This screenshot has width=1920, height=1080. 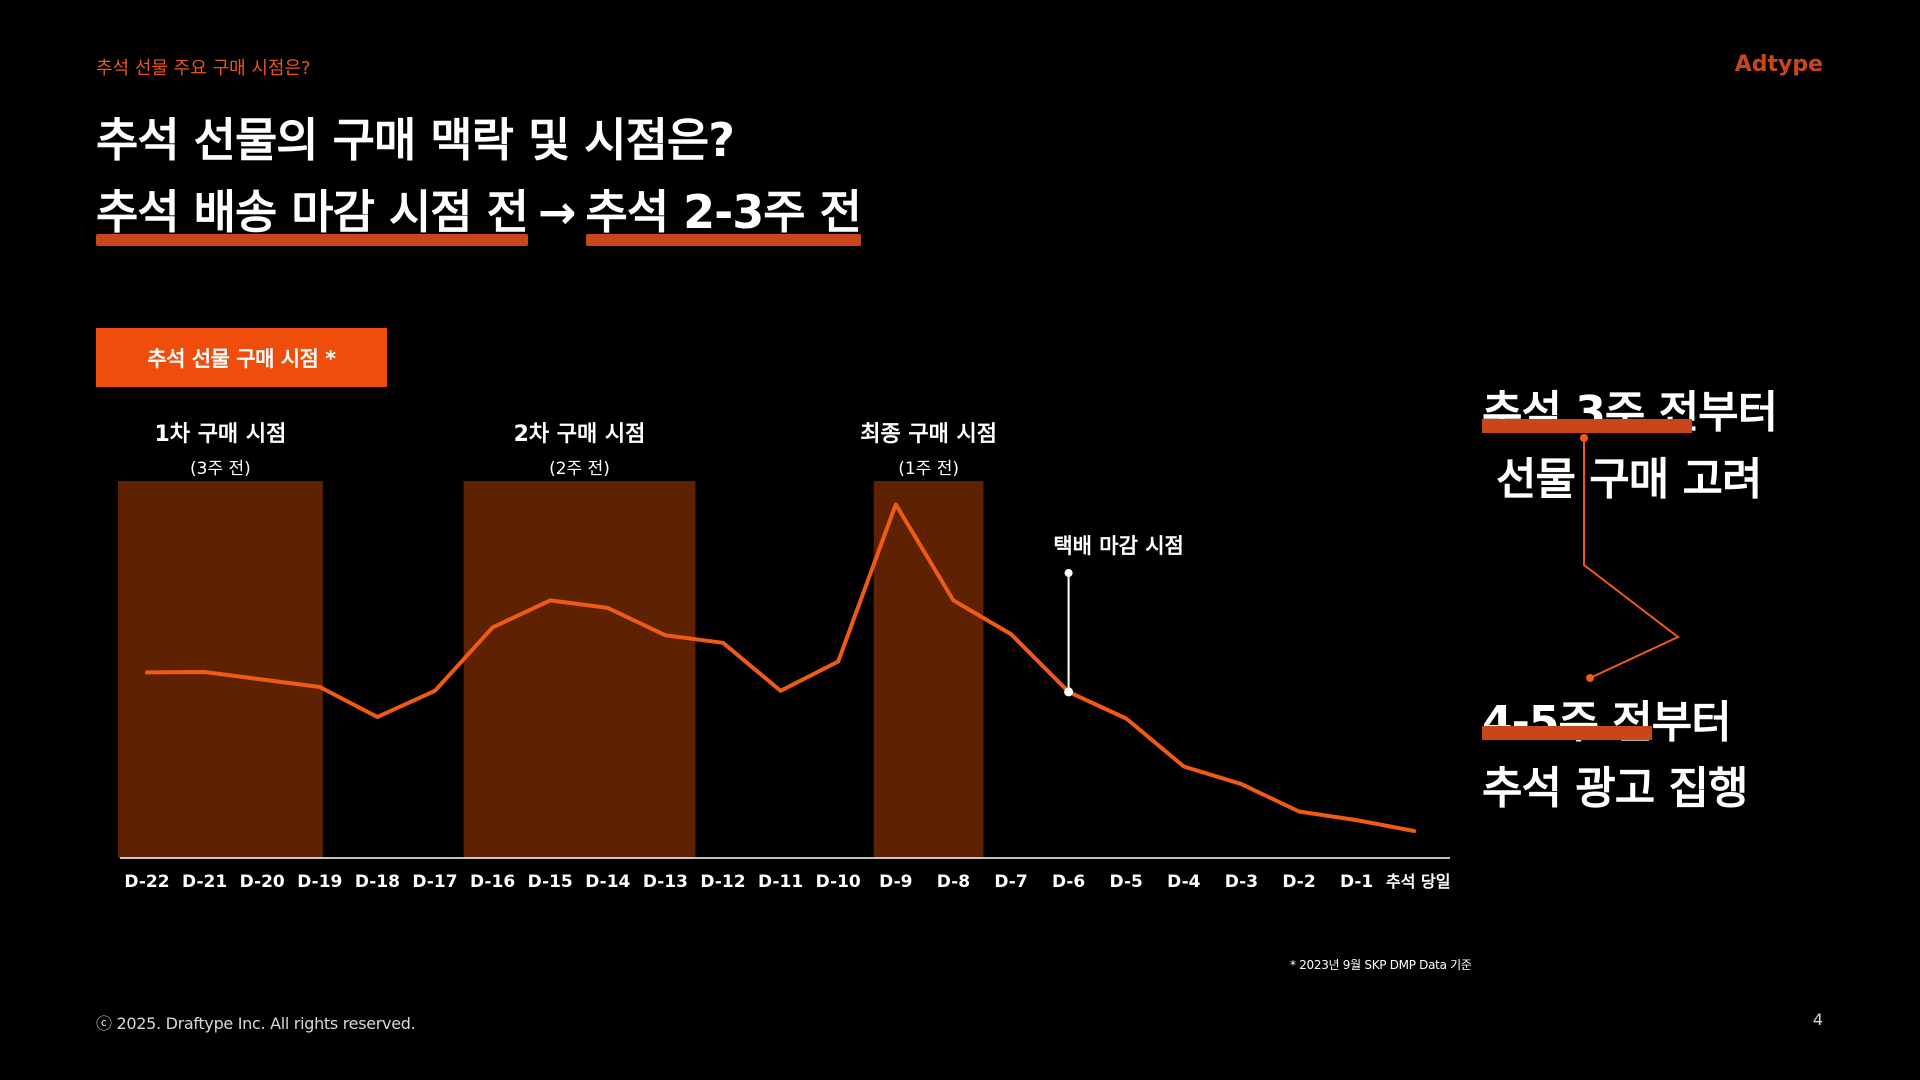 What do you see at coordinates (1381, 965) in the screenshot?
I see `footnote: * 2023년 9월 SKP DMP Data 기준` at bounding box center [1381, 965].